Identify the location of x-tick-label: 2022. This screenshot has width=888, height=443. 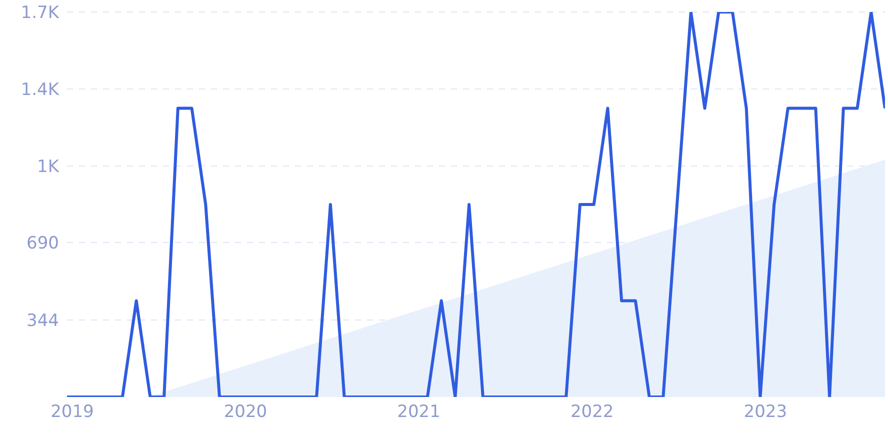
(592, 412).